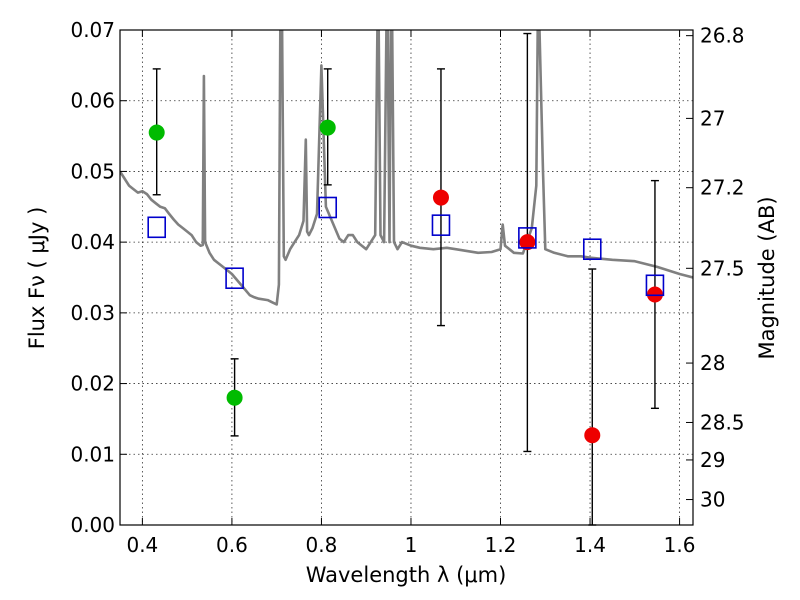 The width and height of the screenshot is (800, 600). Describe the element at coordinates (712, 500) in the screenshot. I see `y2-tick-label: 30` at that location.